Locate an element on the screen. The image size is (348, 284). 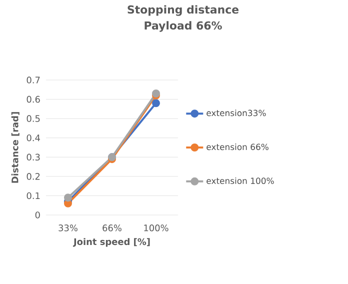
y-tick-label: 0.2 is located at coordinates (33, 176).